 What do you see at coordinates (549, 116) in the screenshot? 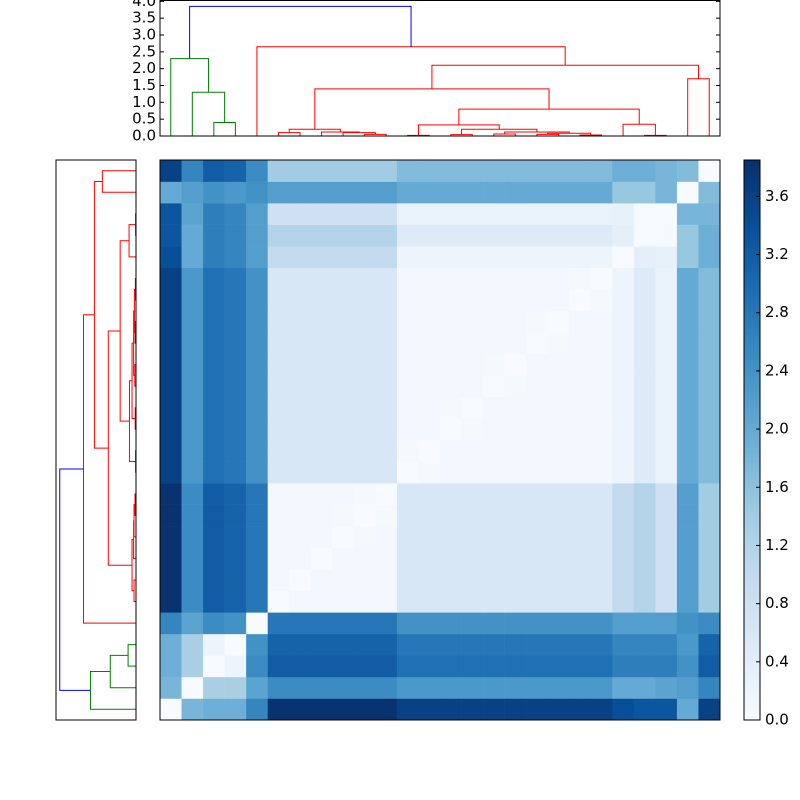
I see `top-dendrogram-link` at bounding box center [549, 116].